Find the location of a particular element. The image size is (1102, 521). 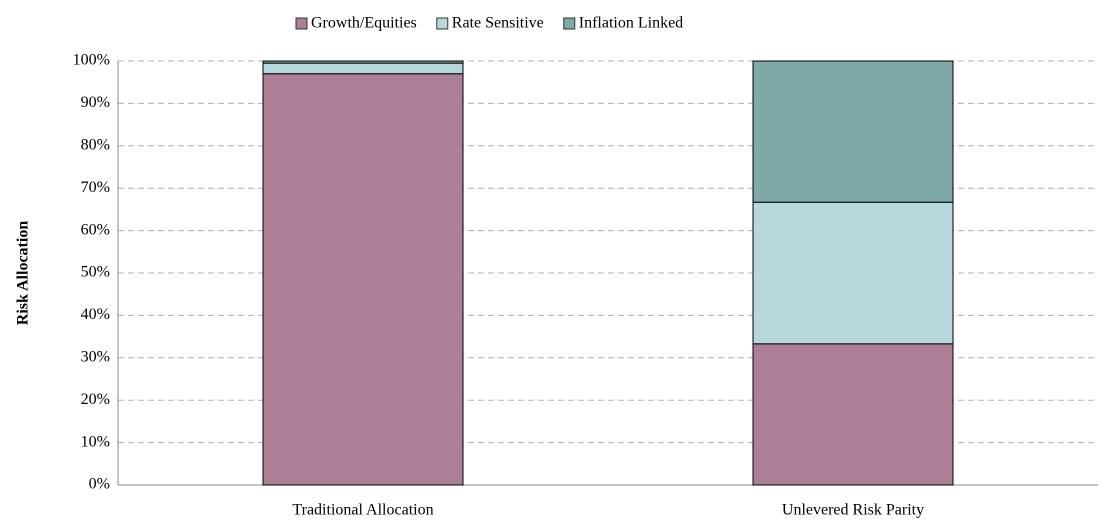

y-tick-label: 30% is located at coordinates (95, 356).